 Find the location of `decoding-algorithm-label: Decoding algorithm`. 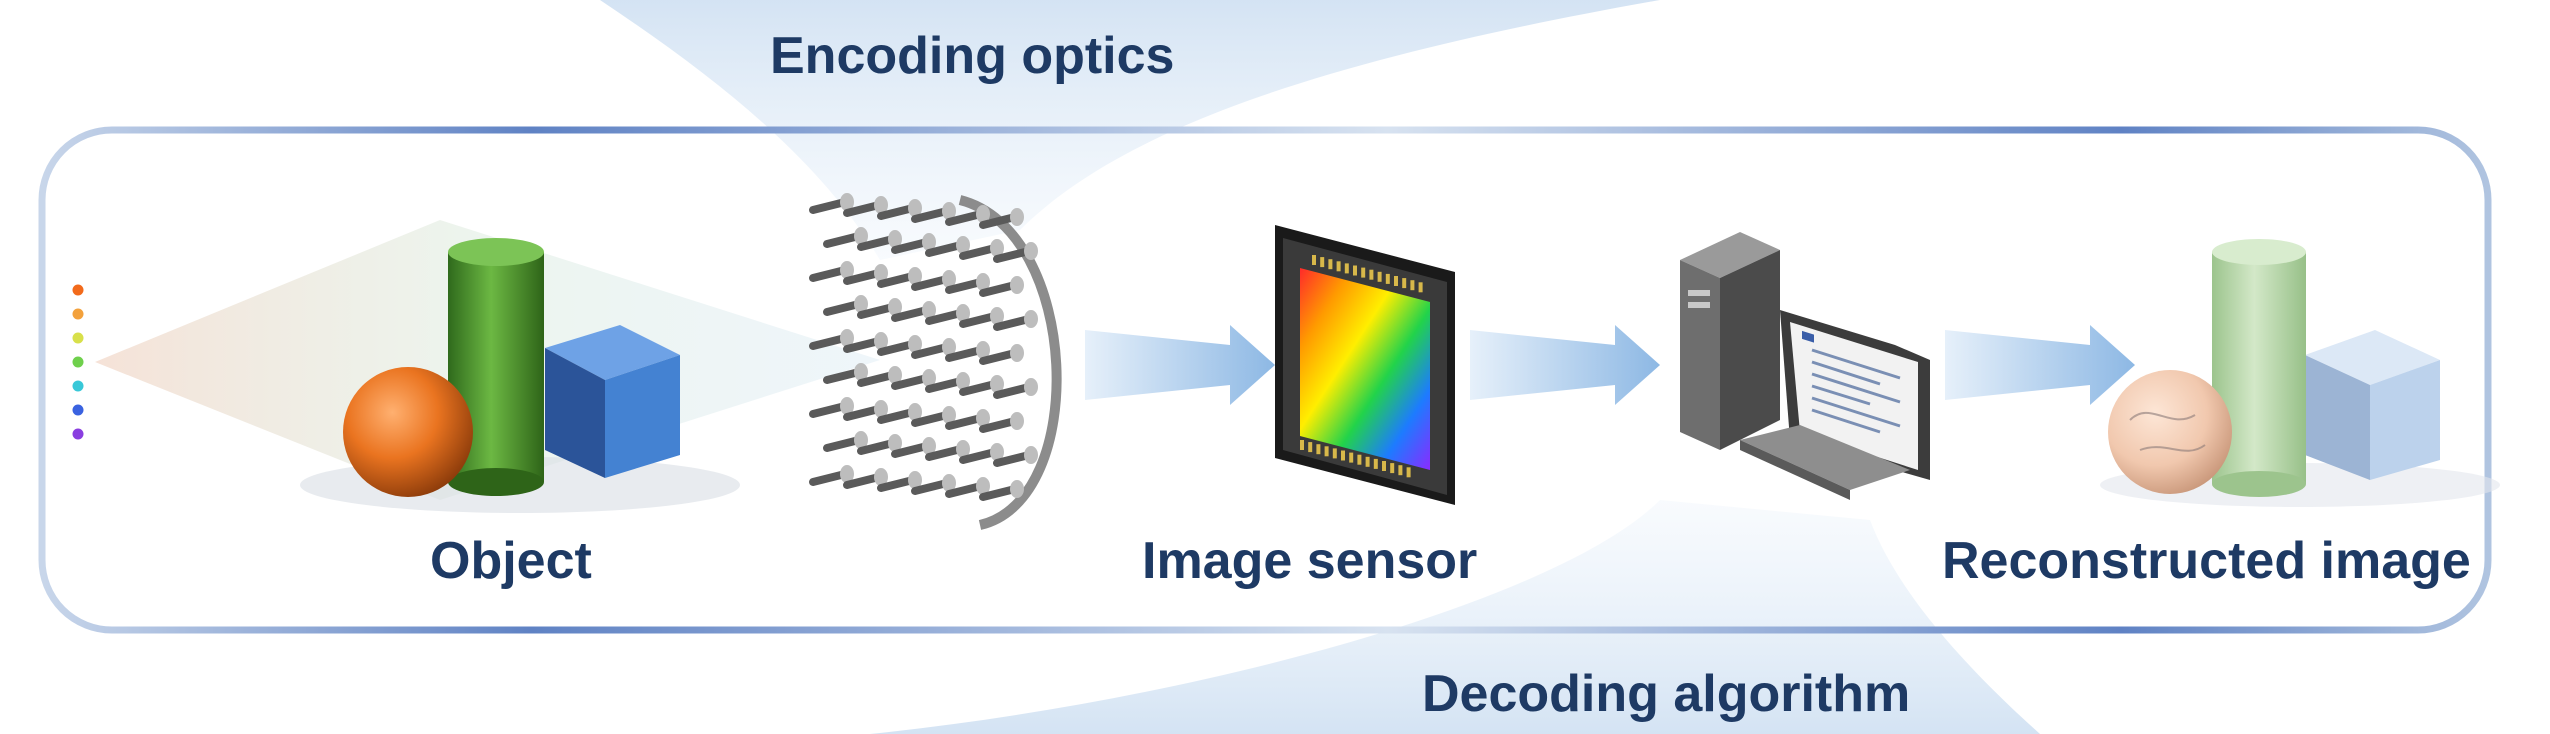

decoding-algorithm-label: Decoding algorithm is located at coordinates (1666, 694).